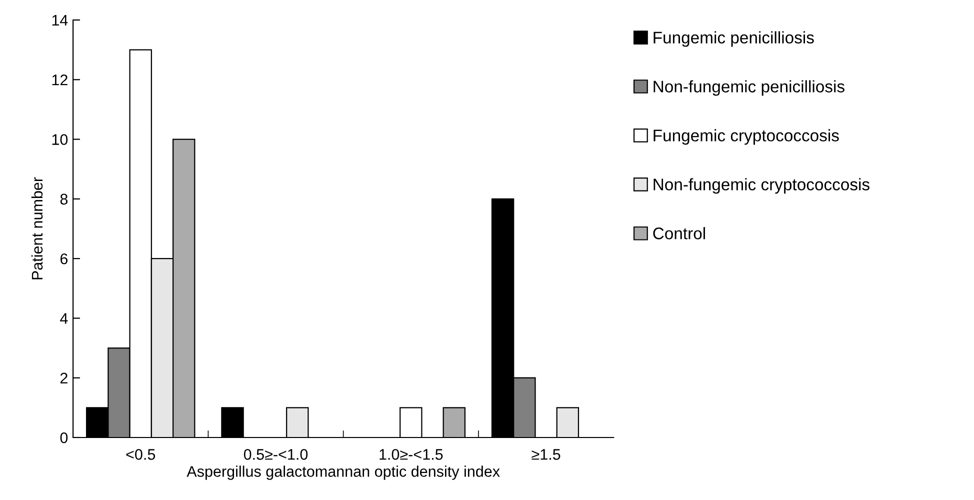 The width and height of the screenshot is (974, 500). Describe the element at coordinates (546, 454) in the screenshot. I see `x-tick-label: ≥1.5` at that location.